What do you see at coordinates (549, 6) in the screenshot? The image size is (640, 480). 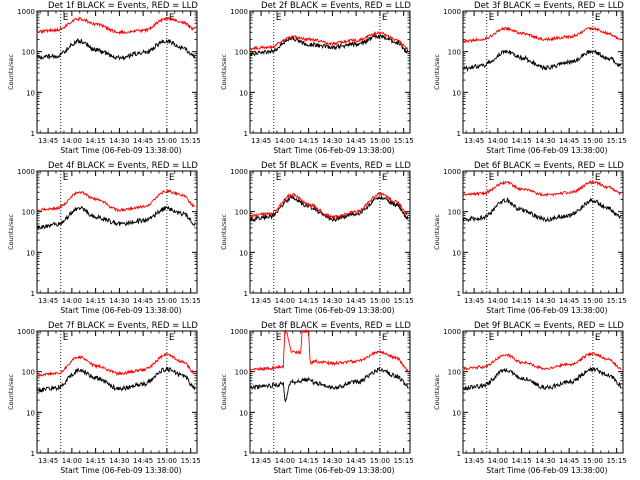 I see `panel-title: Det 3f BLACK = Events, RED = LLD` at bounding box center [549, 6].